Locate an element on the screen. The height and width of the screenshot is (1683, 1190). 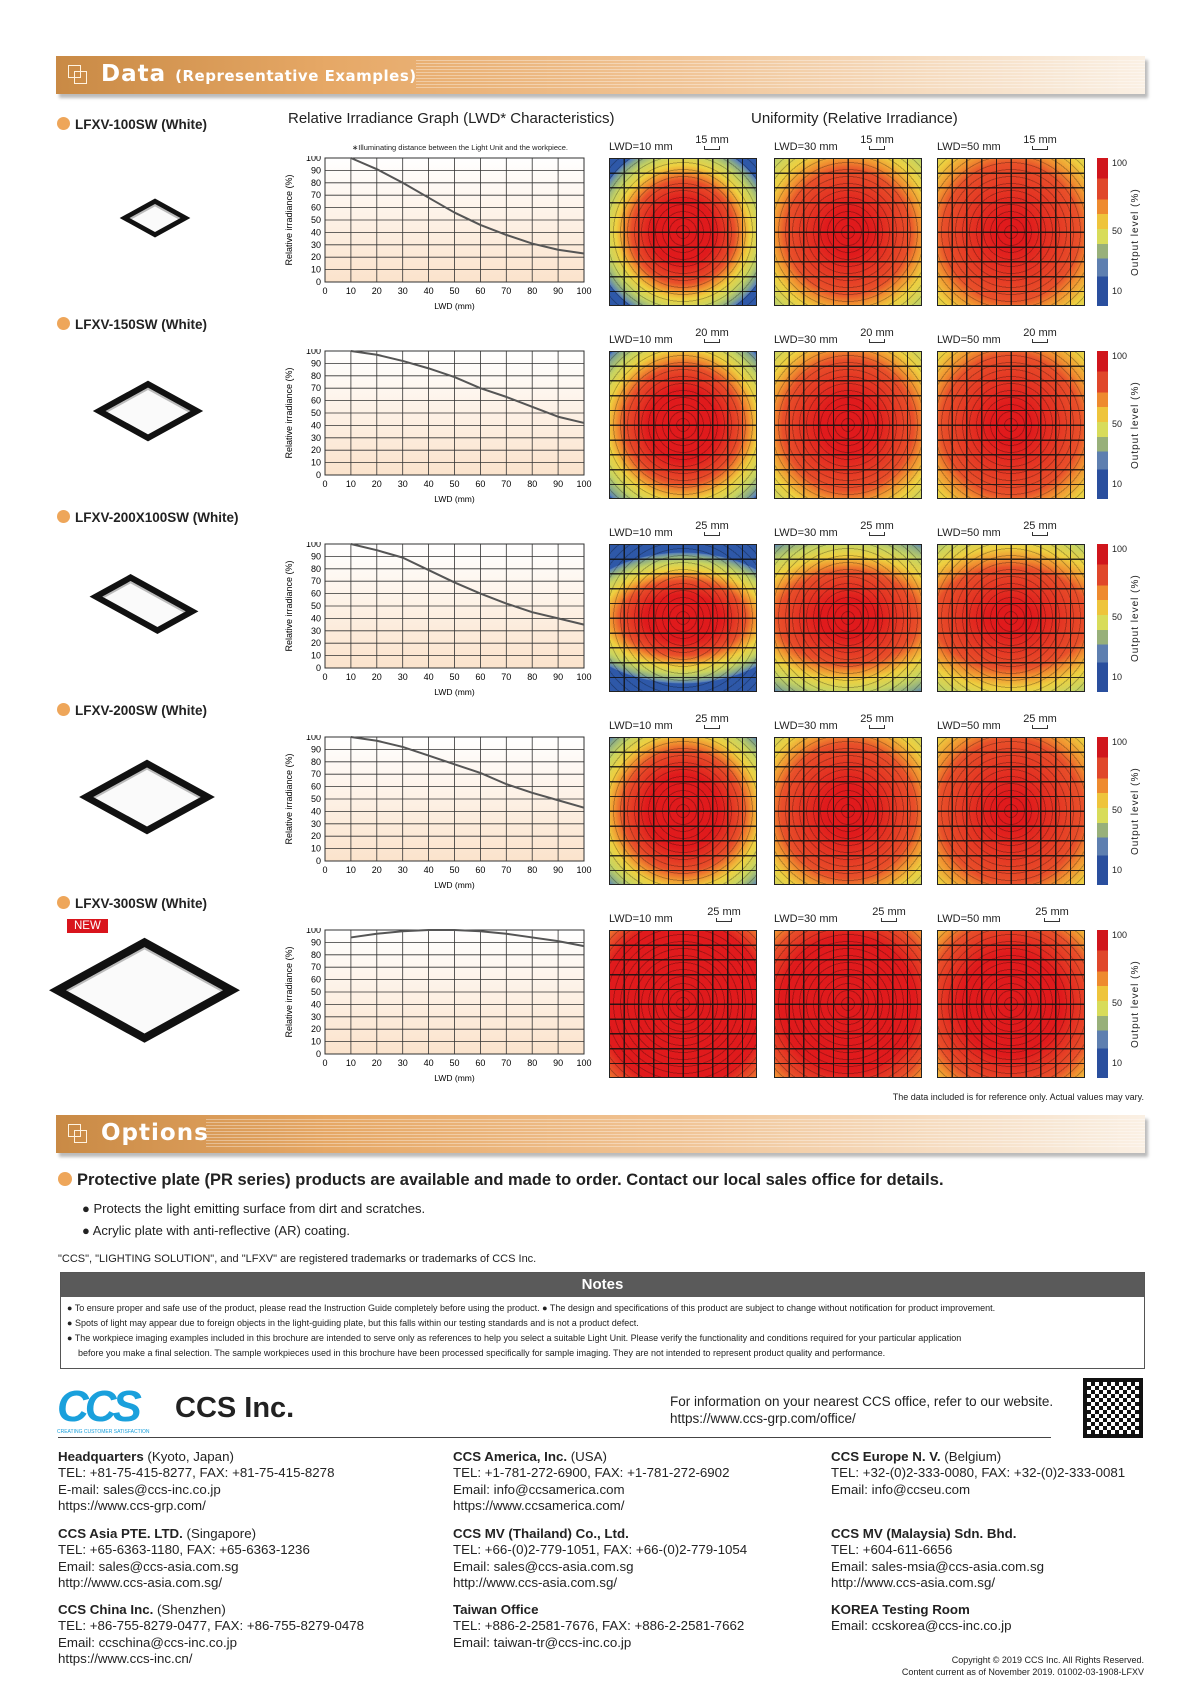
office-contact: Email: taiwan-tr@ccs-inc.co.jp is located at coordinates (542, 1642).